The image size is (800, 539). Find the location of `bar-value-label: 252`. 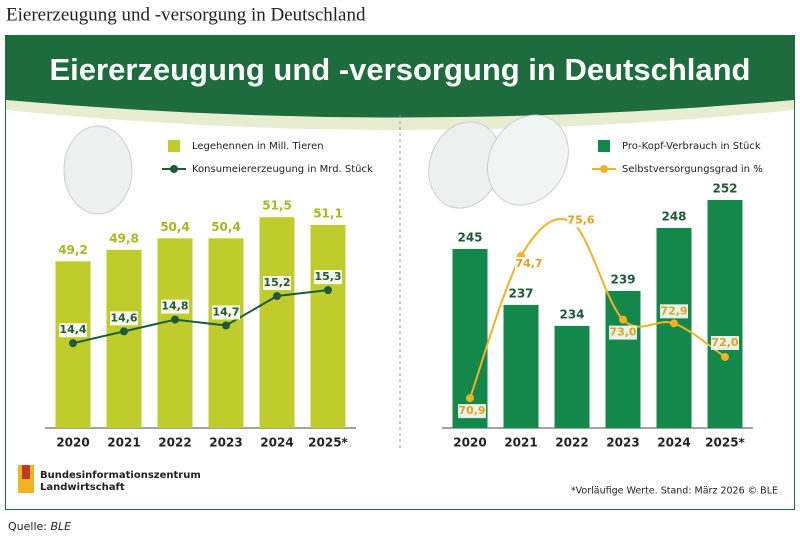

bar-value-label: 252 is located at coordinates (724, 189).